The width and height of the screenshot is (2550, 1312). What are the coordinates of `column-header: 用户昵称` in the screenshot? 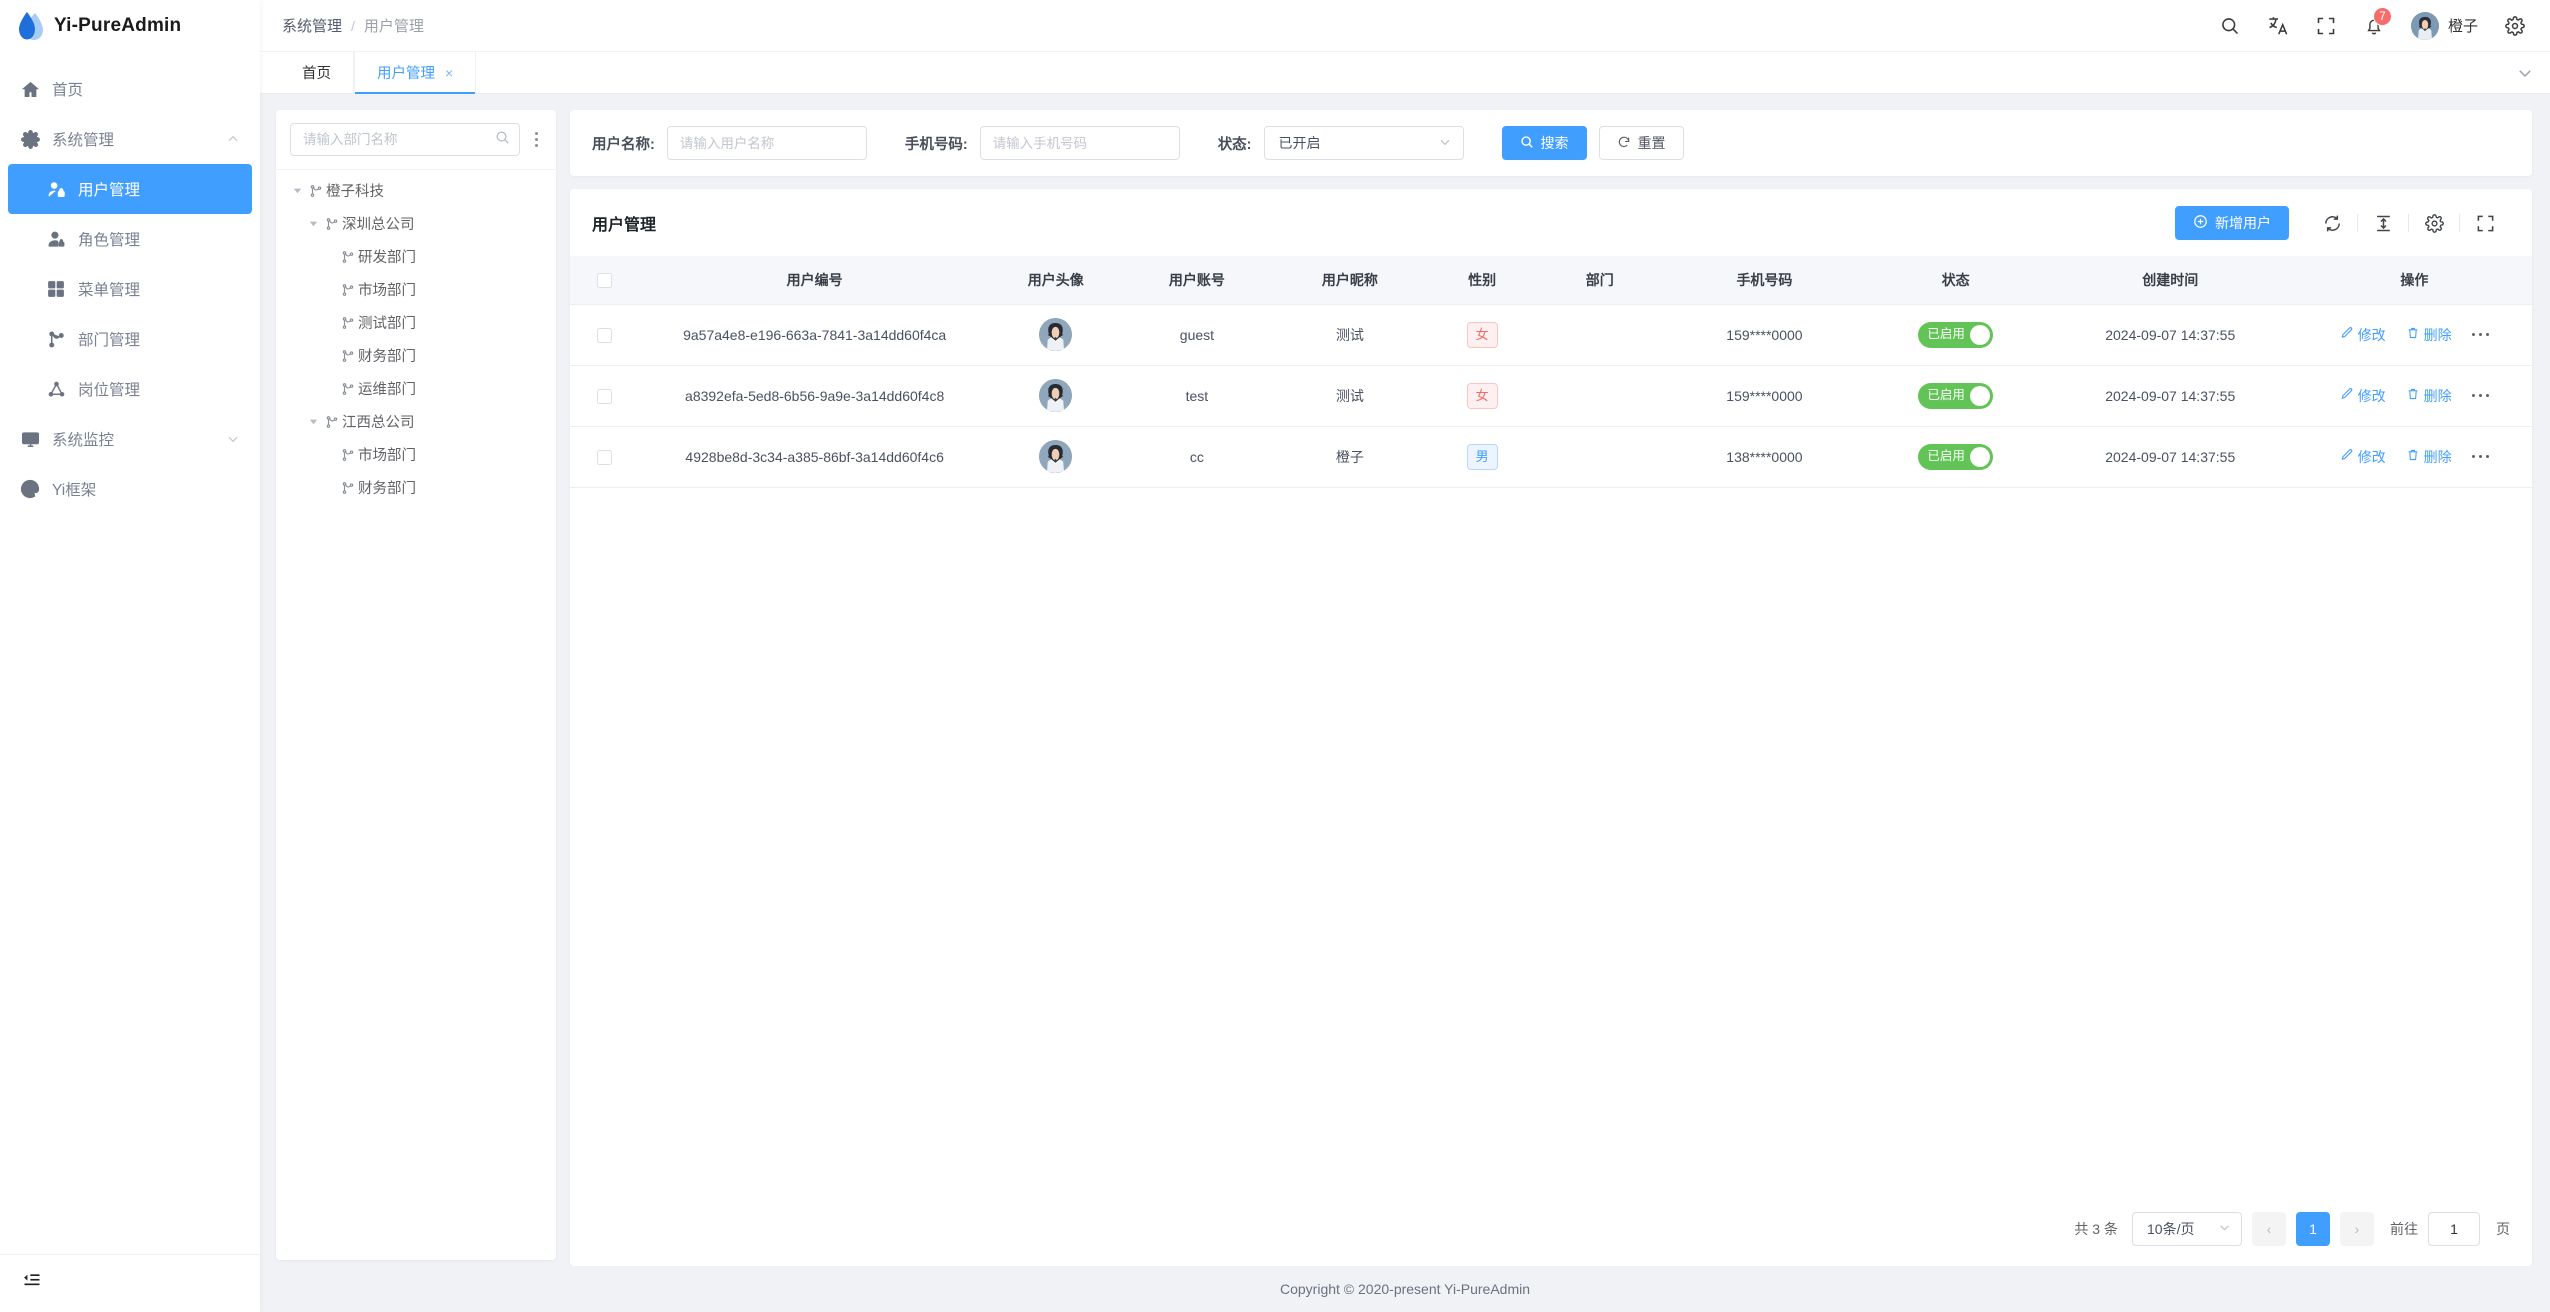 It's located at (1350, 280).